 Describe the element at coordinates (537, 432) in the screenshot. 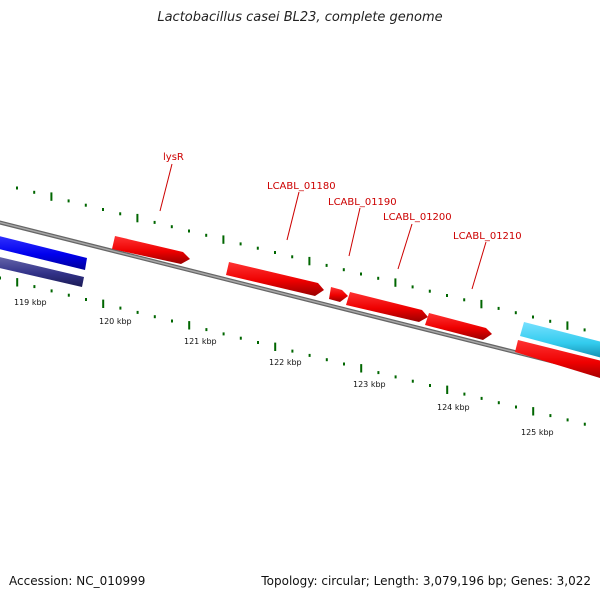

I see `scale-label-125kbp: 125 kbp` at that location.